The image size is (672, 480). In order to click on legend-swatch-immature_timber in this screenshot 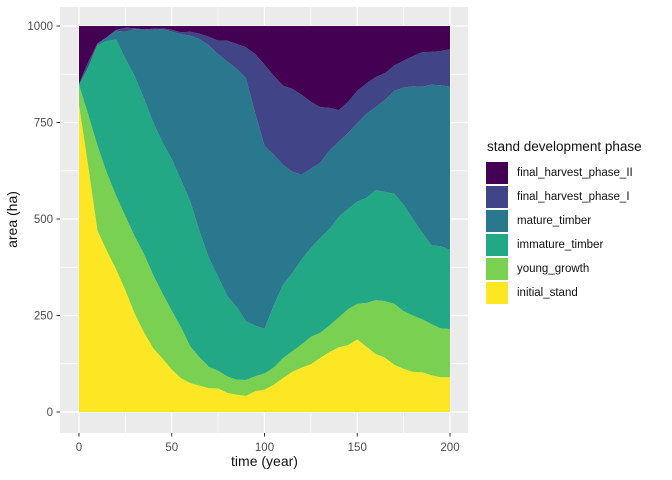, I will do `click(497, 245)`.